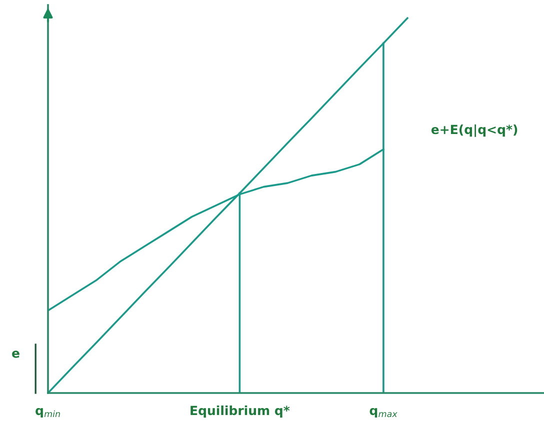 This screenshot has width=544, height=445. Describe the element at coordinates (48, 413) in the screenshot. I see `x-tick-label: q$_{min}$` at that location.